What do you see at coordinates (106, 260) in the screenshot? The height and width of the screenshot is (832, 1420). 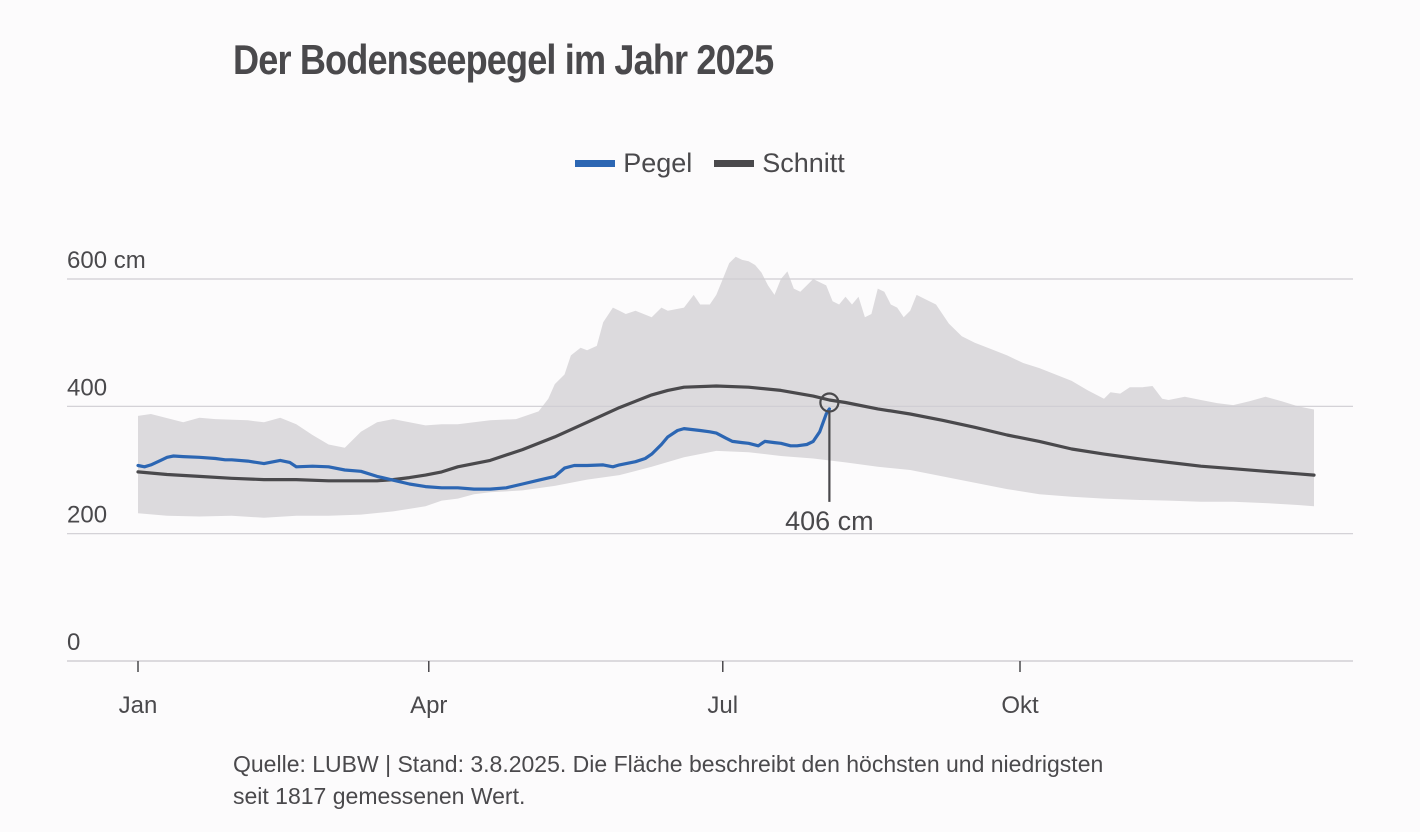 I see `y-tick-label-600: 600 cm` at bounding box center [106, 260].